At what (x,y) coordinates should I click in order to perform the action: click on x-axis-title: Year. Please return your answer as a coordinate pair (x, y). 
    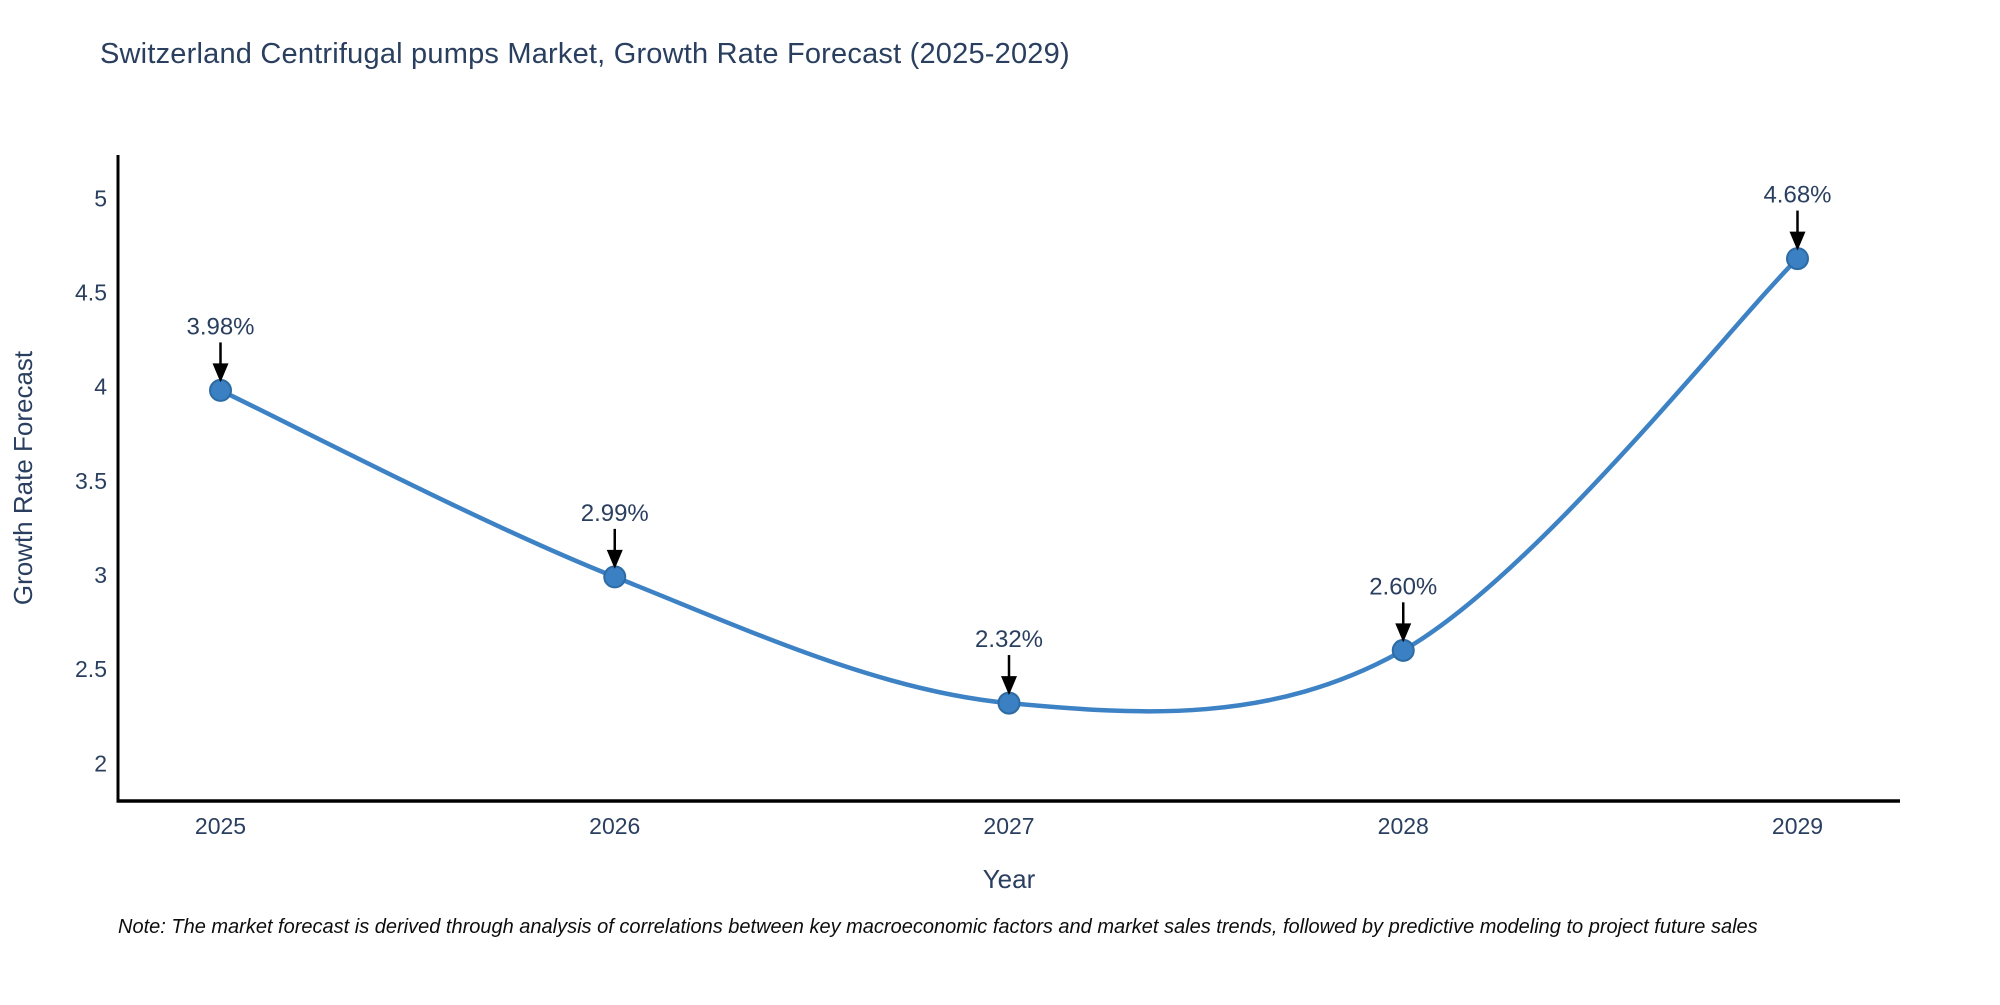
    Looking at the image, I should click on (1009, 879).